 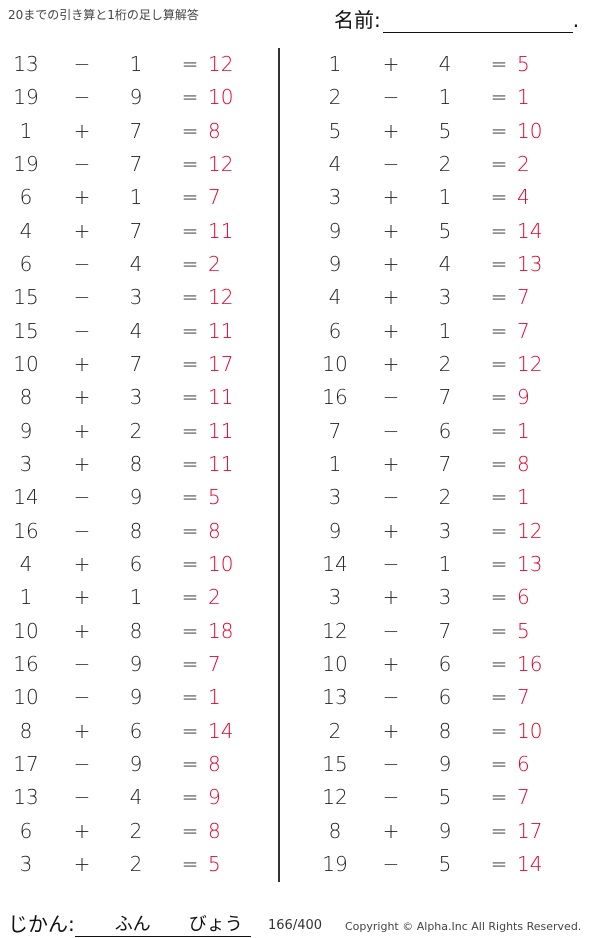 What do you see at coordinates (335, 163) in the screenshot?
I see `operand-a: 4` at bounding box center [335, 163].